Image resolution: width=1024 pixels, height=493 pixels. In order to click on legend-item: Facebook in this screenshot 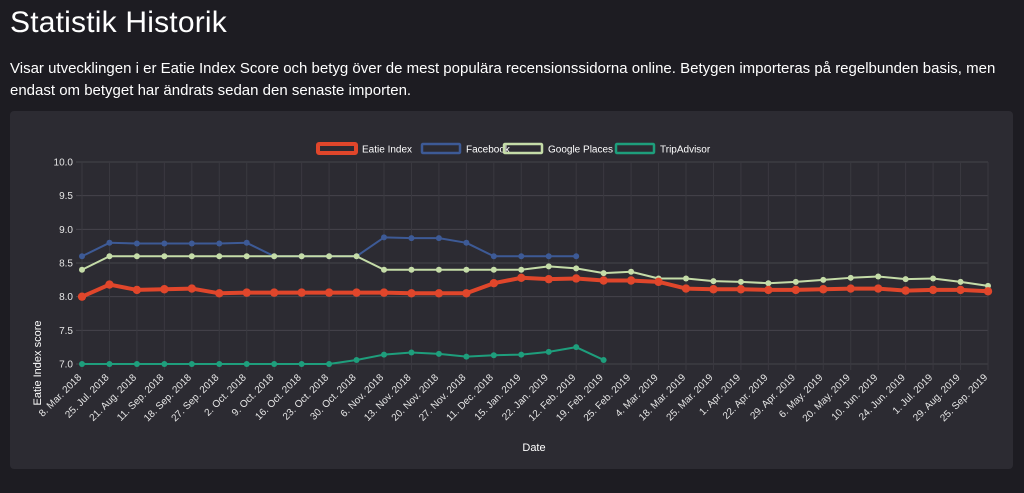, I will do `click(465, 149)`.